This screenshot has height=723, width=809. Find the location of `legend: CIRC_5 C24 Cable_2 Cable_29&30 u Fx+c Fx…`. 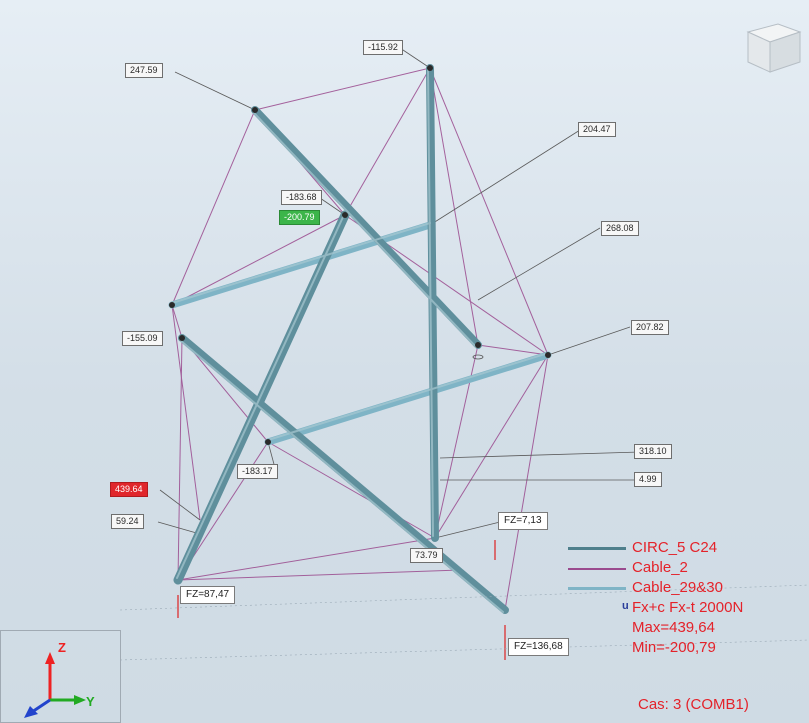

legend: CIRC_5 C24 Cable_2 Cable_29&30 u Fx+c Fx… is located at coordinates (686, 598).